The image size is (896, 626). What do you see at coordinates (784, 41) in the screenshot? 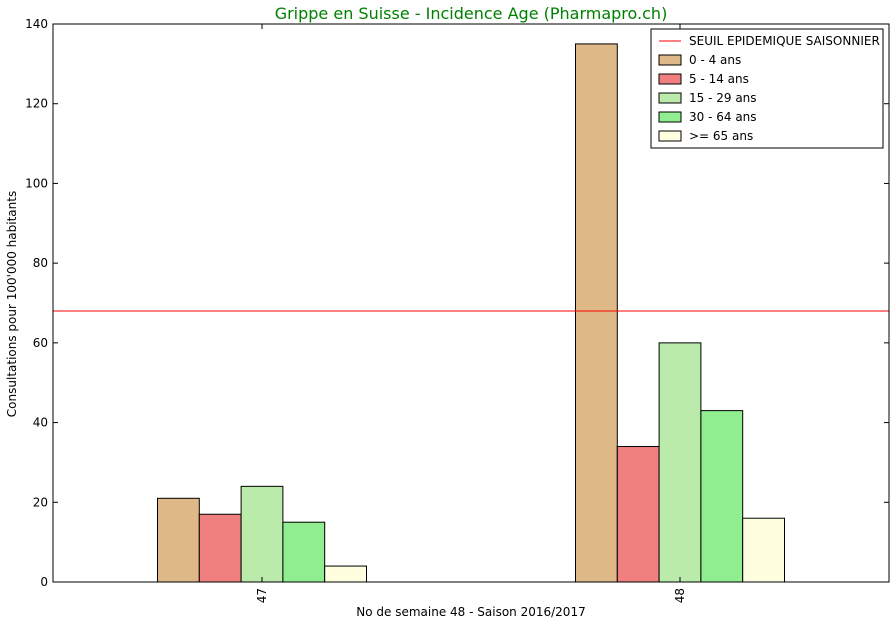
I see `legend-label-threshold: SEUIL EPIDEMIQUE SAISONNIER` at bounding box center [784, 41].